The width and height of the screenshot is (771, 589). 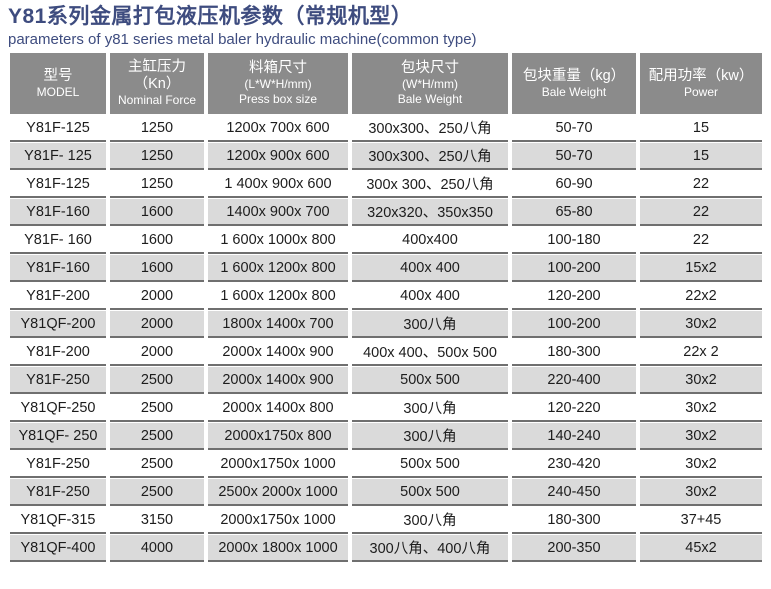 I want to click on header-cell-power: 配用功率（kw） Power, so click(x=701, y=83).